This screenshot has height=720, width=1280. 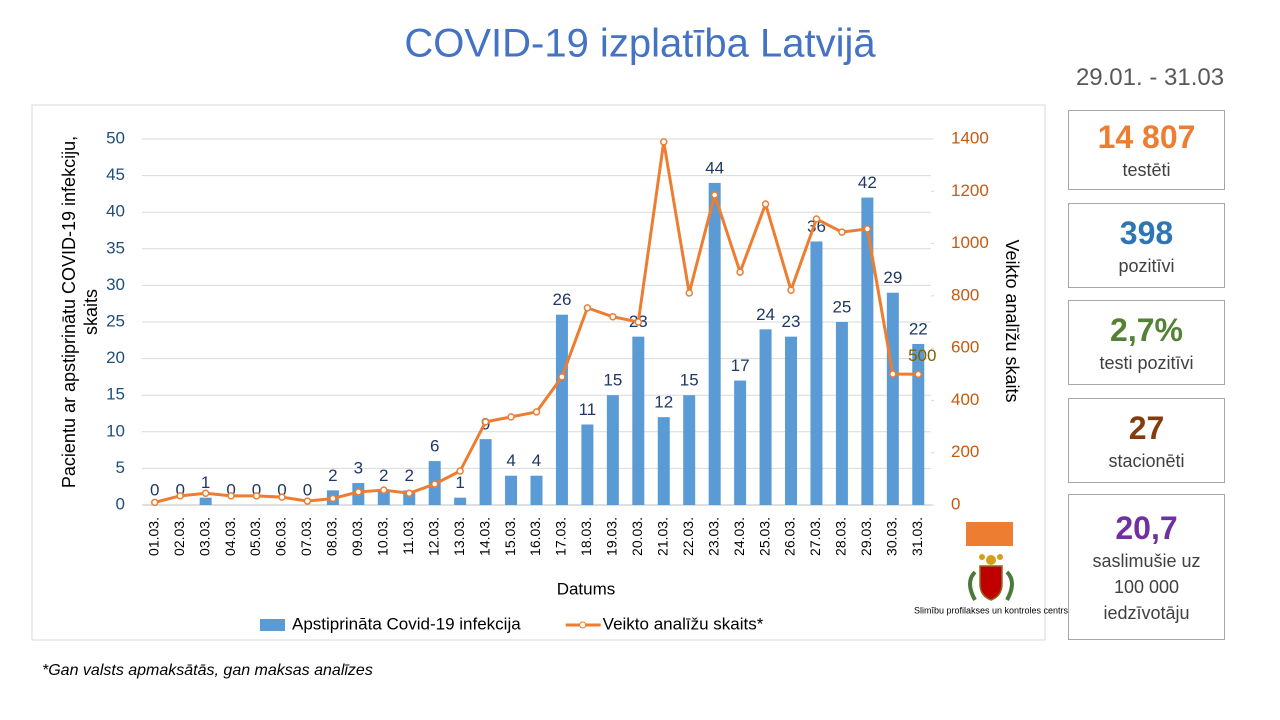 I want to click on x-tick-label: 04.03., so click(x=230, y=536).